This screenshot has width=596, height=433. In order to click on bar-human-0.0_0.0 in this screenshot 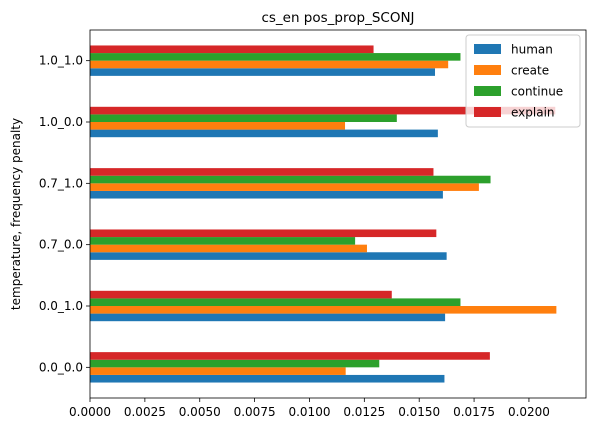, I will do `click(267, 378)`.